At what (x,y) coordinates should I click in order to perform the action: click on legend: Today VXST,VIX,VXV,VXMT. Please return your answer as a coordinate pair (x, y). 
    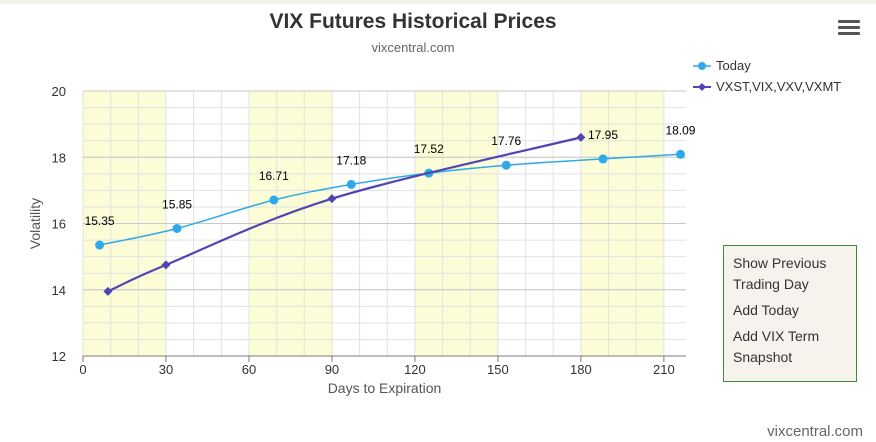
    Looking at the image, I should click on (767, 76).